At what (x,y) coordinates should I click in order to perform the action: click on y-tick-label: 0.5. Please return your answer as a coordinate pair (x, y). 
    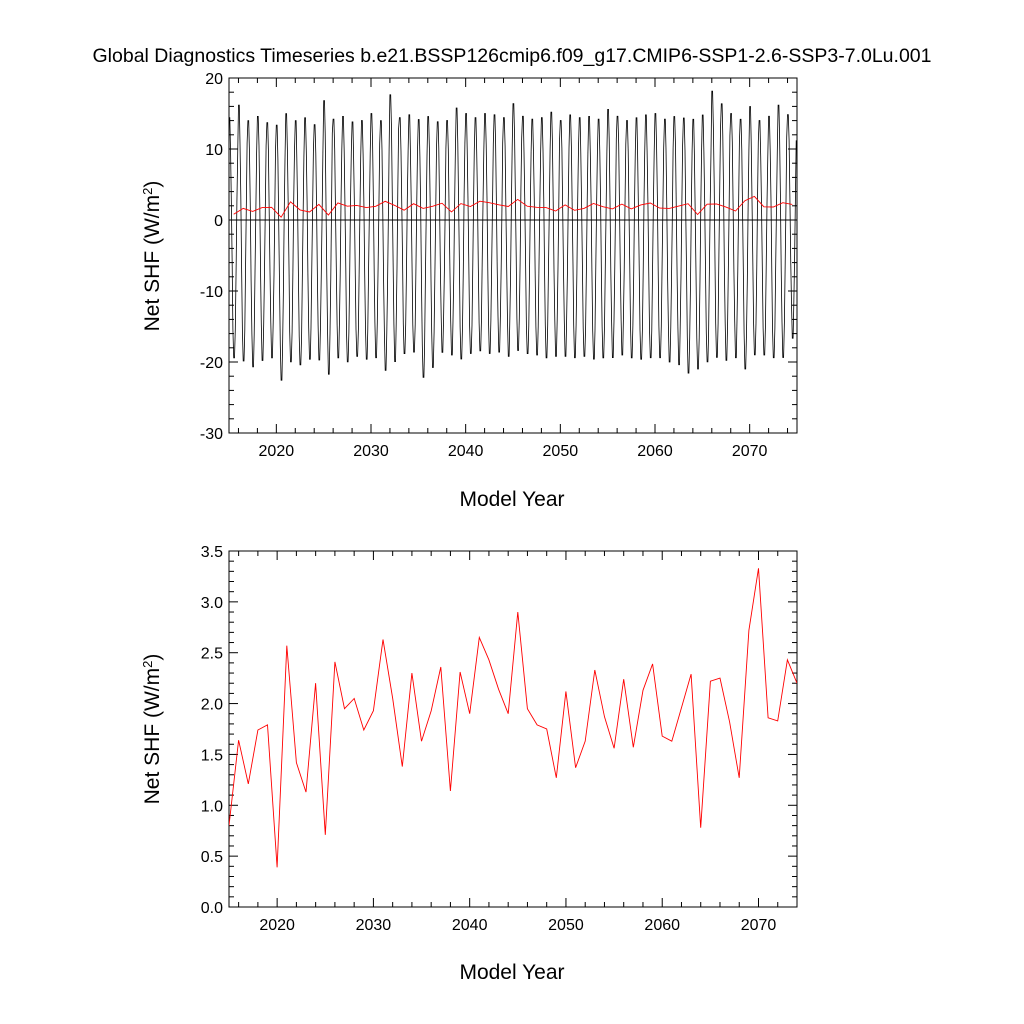
    Looking at the image, I should click on (212, 857).